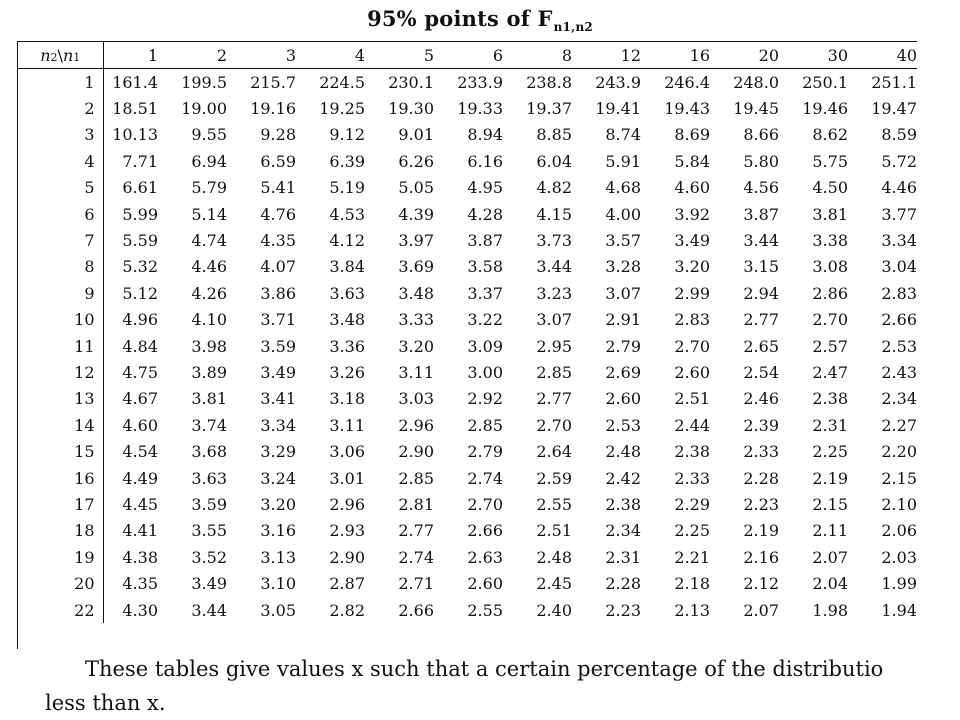 The height and width of the screenshot is (720, 960). Describe the element at coordinates (347, 188) in the screenshot. I see `table-cell: 5.19` at that location.